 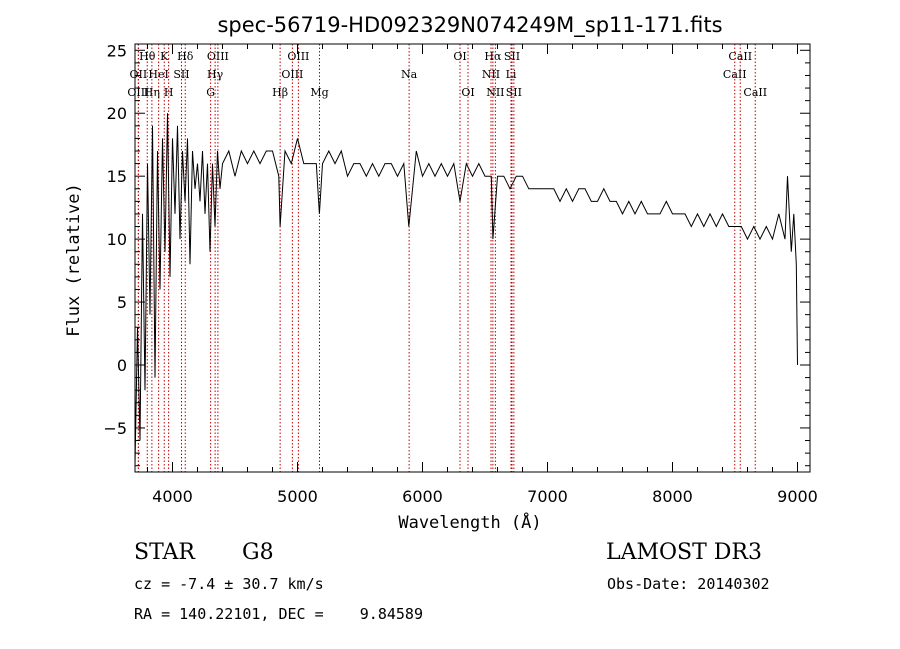 I want to click on survey-name: LAMOST DR3, so click(x=684, y=552).